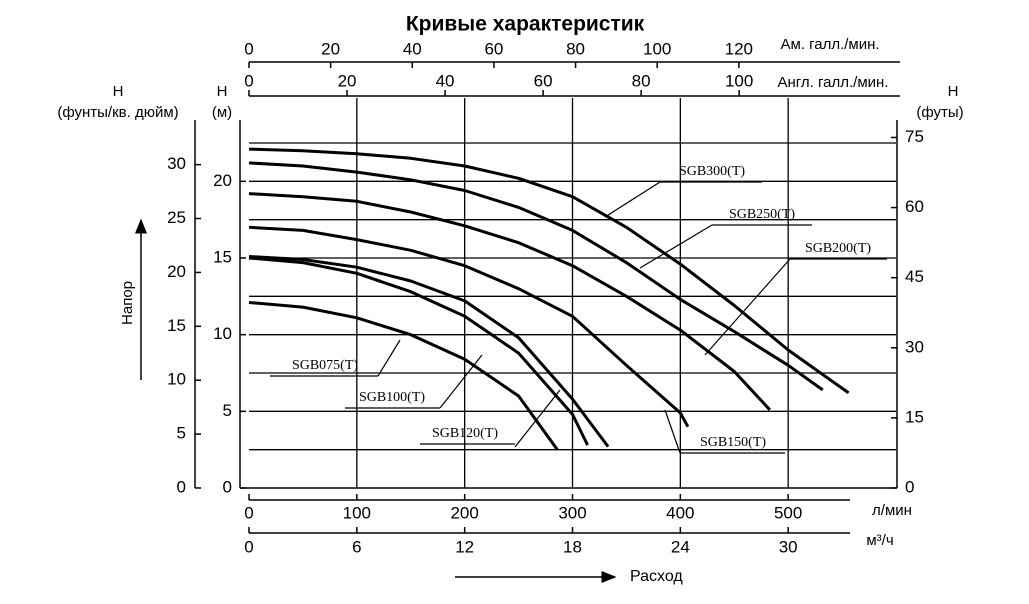  What do you see at coordinates (939, 112) in the screenshot?
I see `y-axis-unit: (футы)` at bounding box center [939, 112].